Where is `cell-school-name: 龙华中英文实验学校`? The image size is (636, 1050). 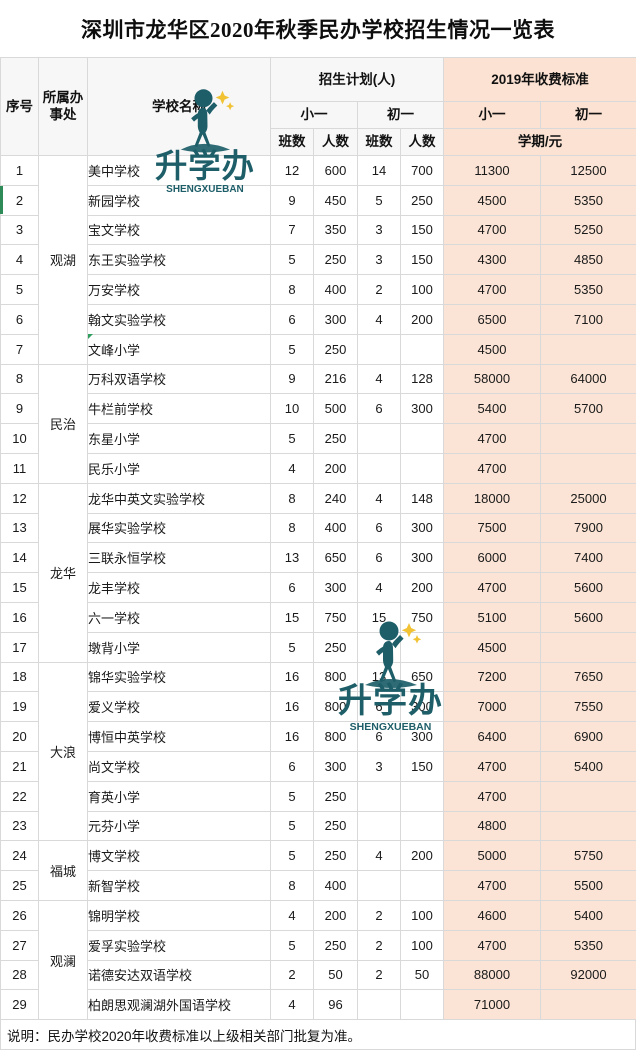
cell-school-name: 龙华中英文实验学校 is located at coordinates (179, 498).